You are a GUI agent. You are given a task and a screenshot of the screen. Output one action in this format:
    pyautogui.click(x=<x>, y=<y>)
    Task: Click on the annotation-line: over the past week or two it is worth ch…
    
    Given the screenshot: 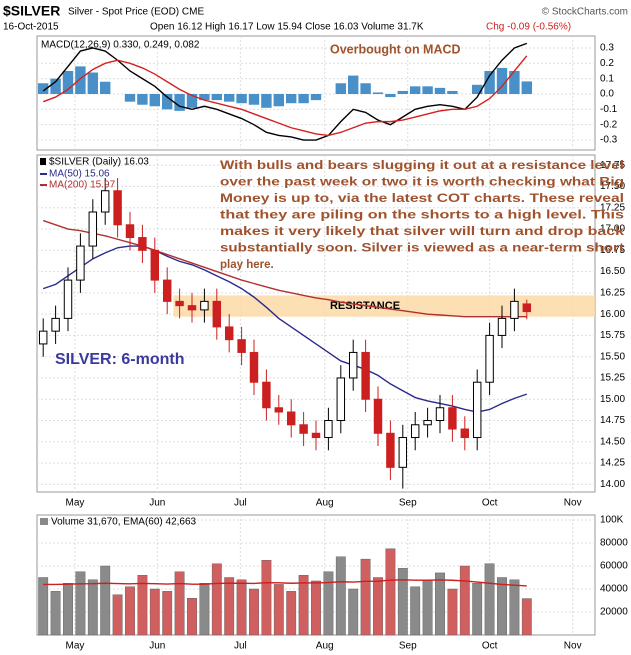 What is the action you would take?
    pyautogui.click(x=422, y=183)
    